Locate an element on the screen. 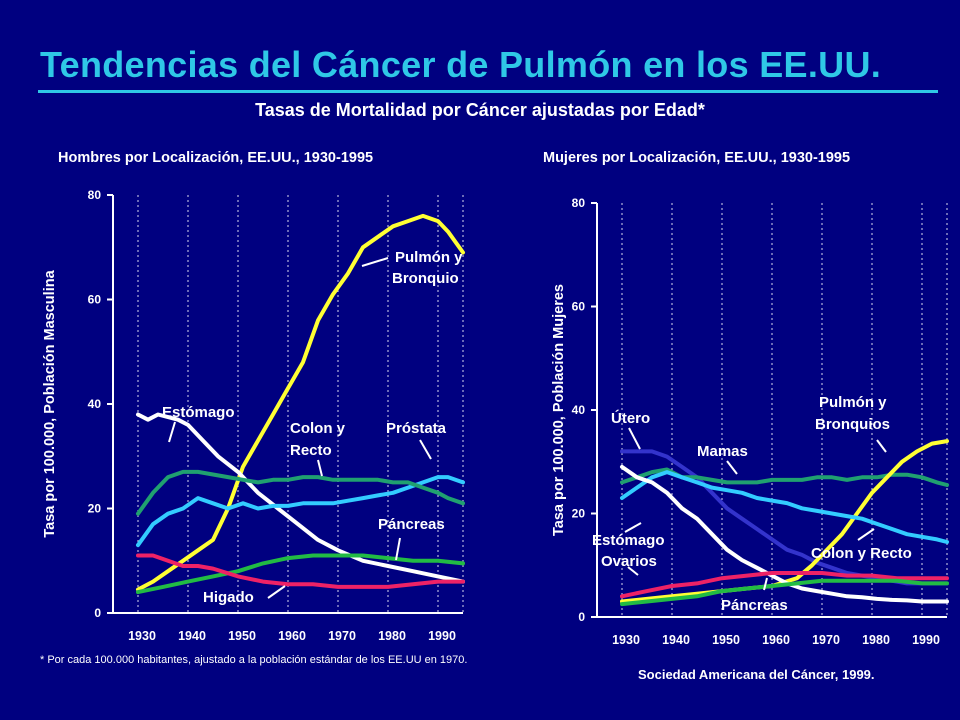 This screenshot has height=720, width=960. women-x-tick-label: 1960 is located at coordinates (776, 640).